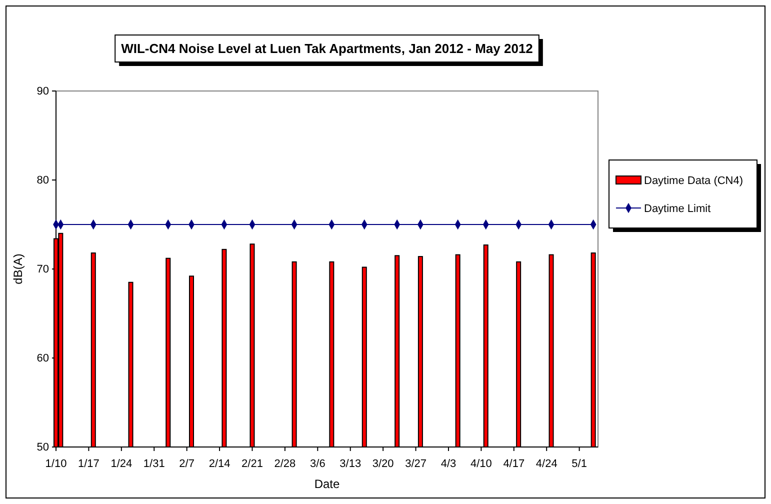 The height and width of the screenshot is (504, 771). What do you see at coordinates (154, 464) in the screenshot?
I see `x-tick-label: 1/31` at bounding box center [154, 464].